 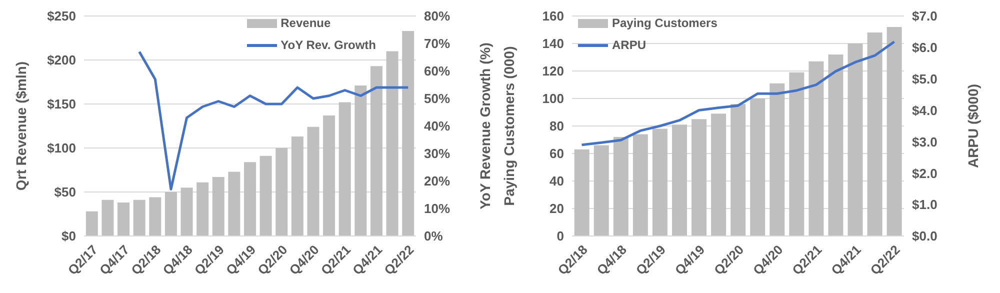 What do you see at coordinates (560, 236) in the screenshot?
I see `y-tick-label: 0` at bounding box center [560, 236].